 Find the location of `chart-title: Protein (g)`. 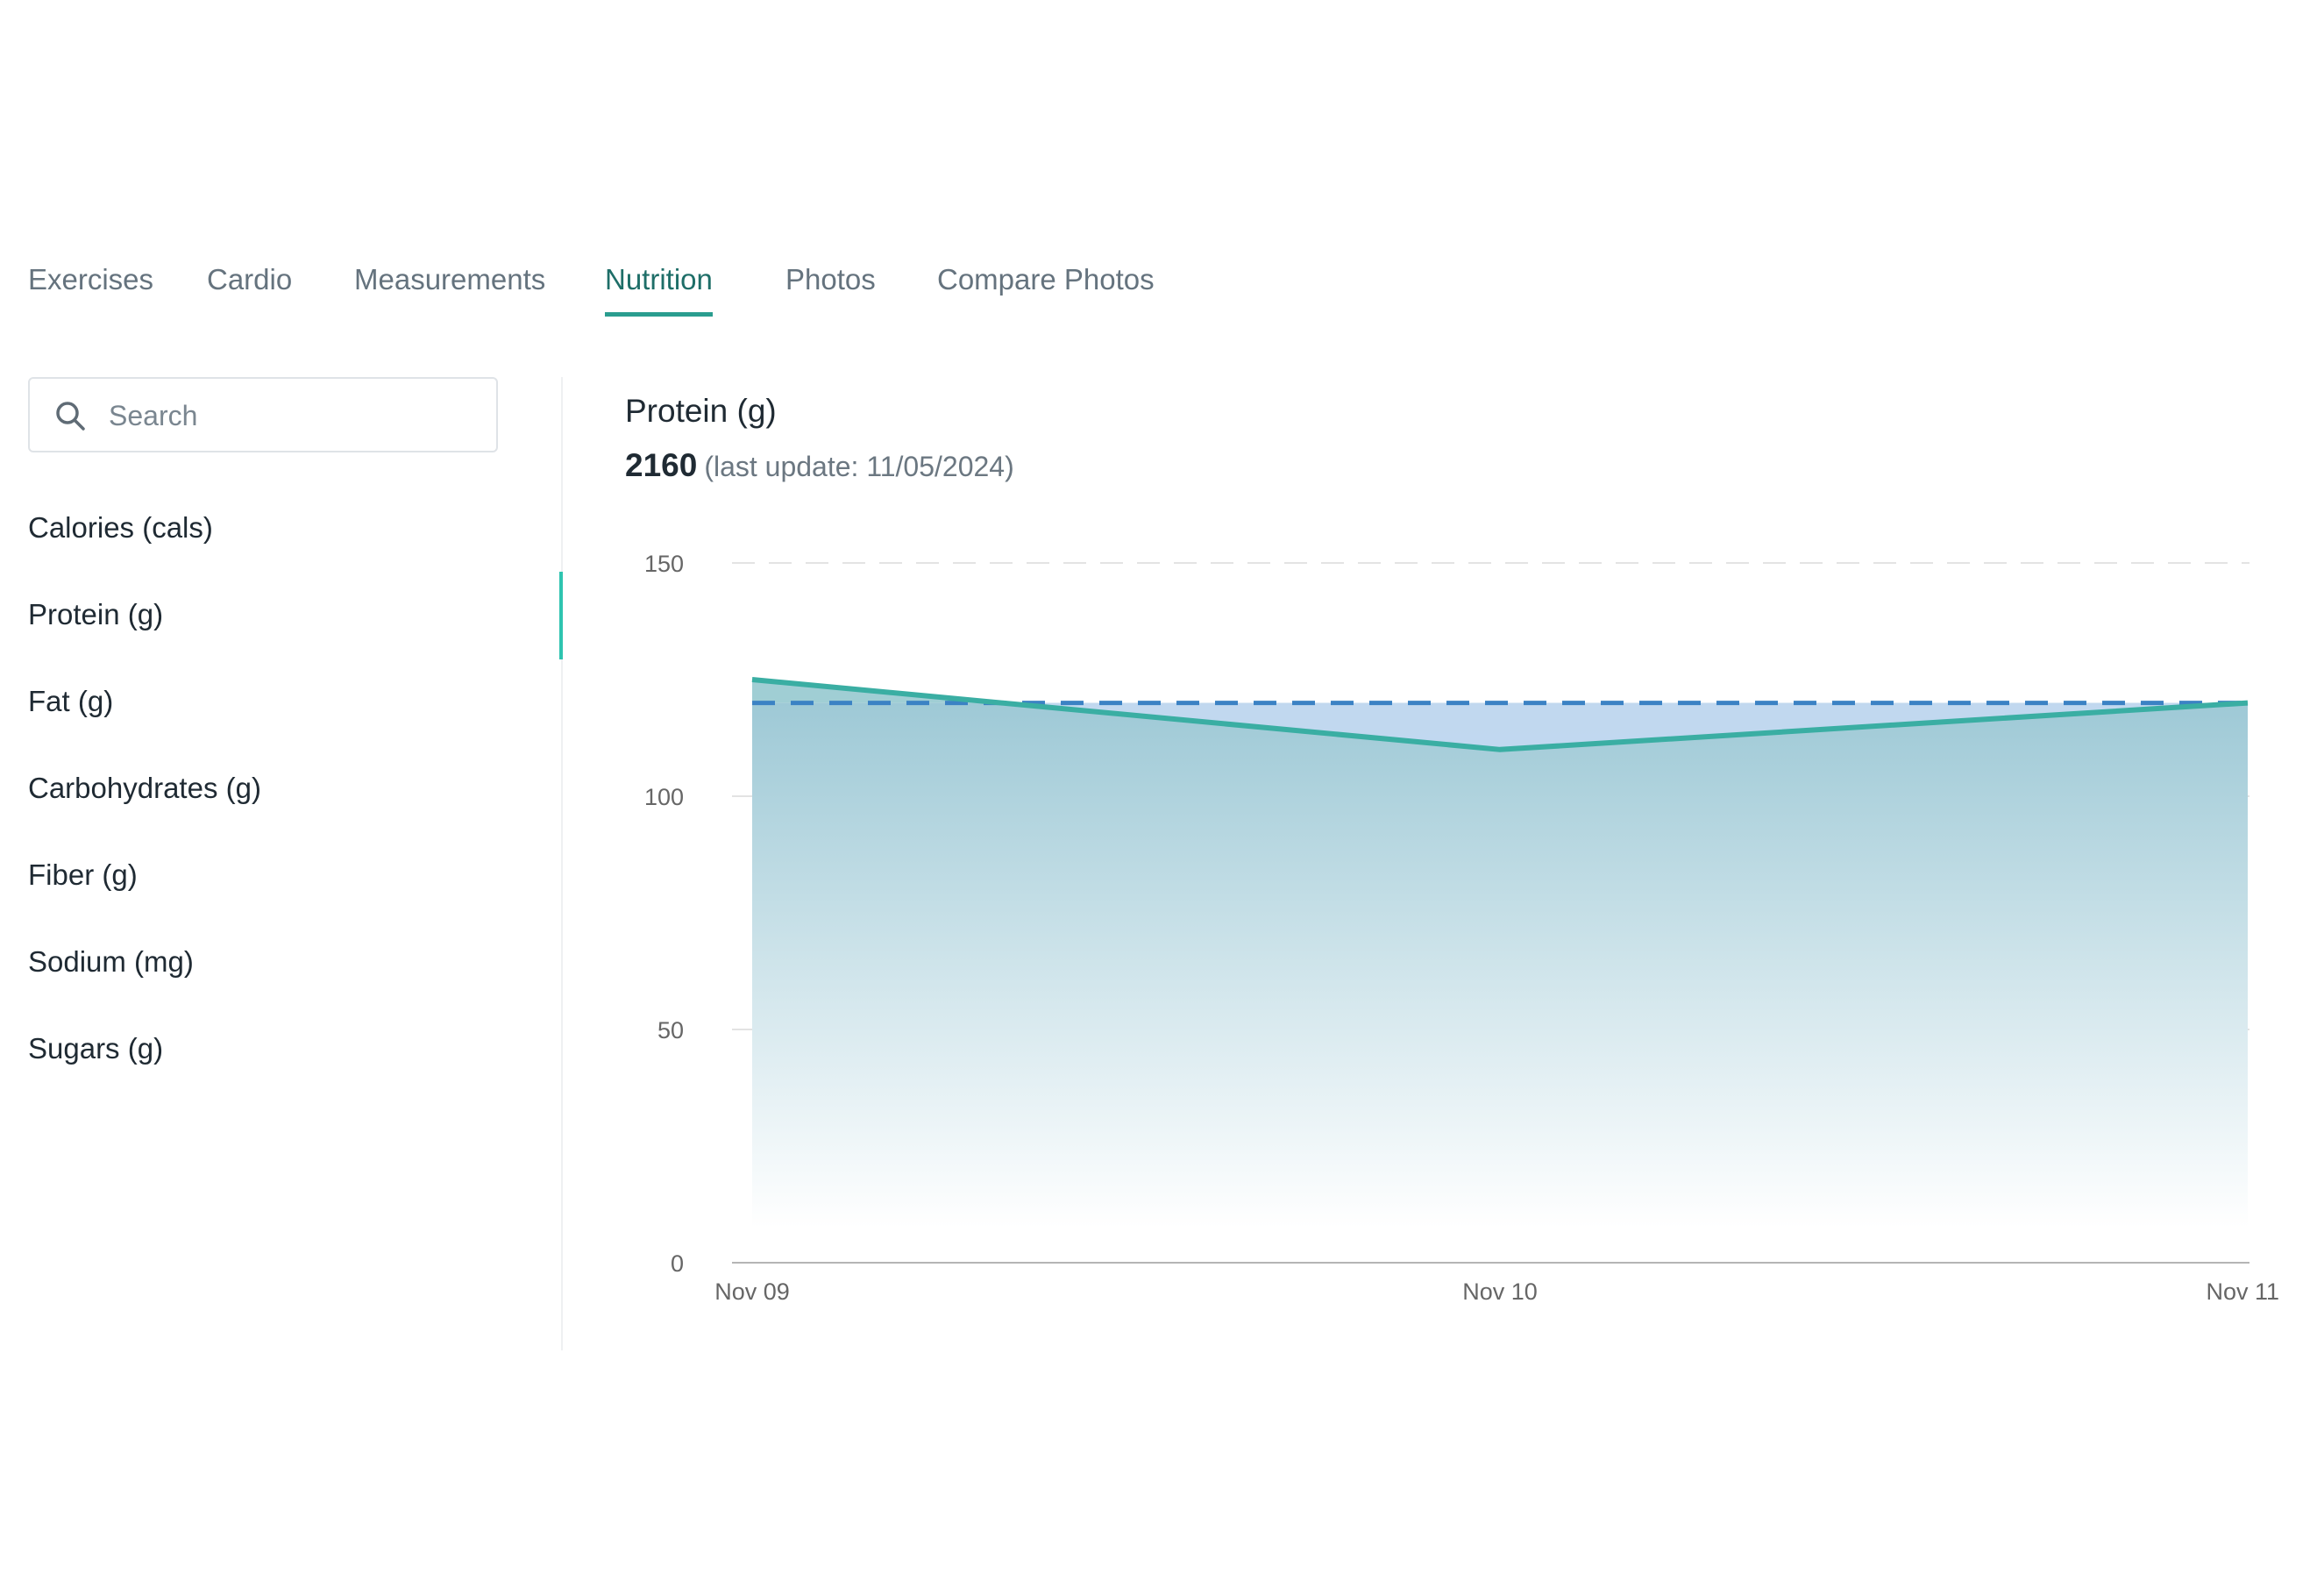

chart-title: Protein (g) is located at coordinates (701, 411).